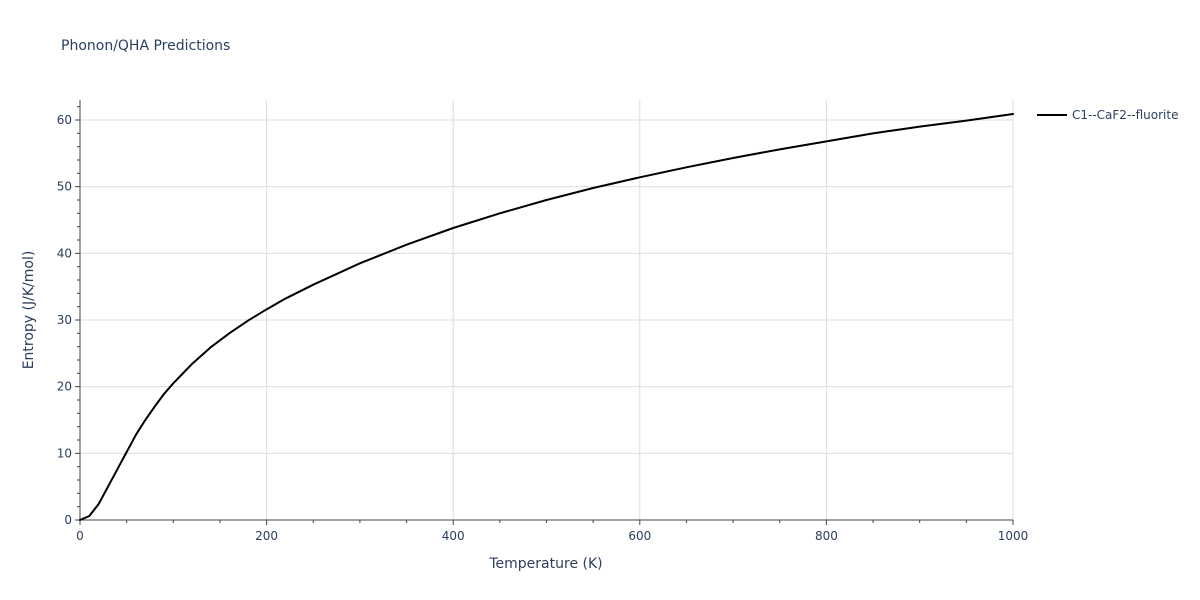 This screenshot has height=600, width=1200. What do you see at coordinates (64, 320) in the screenshot?
I see `y-tick-label: 30` at bounding box center [64, 320].